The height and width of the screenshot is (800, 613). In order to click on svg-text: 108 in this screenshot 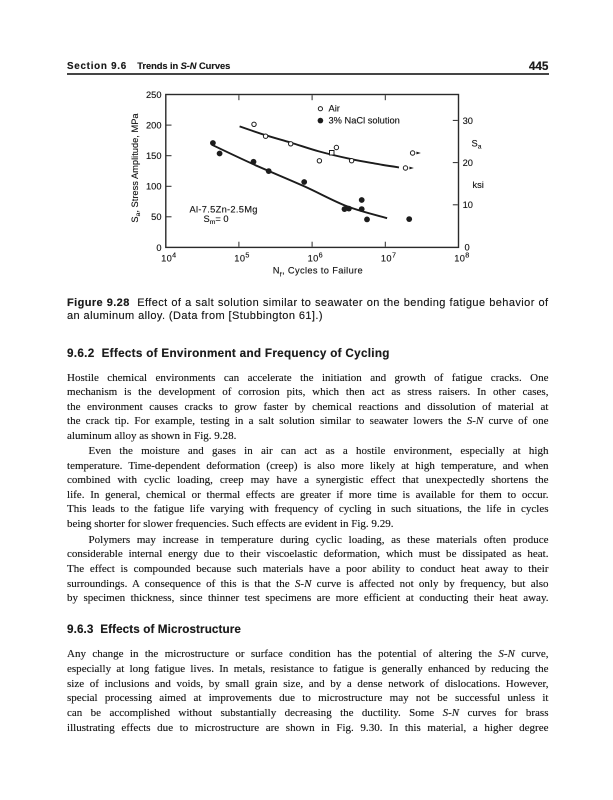, I will do `click(461, 257)`.